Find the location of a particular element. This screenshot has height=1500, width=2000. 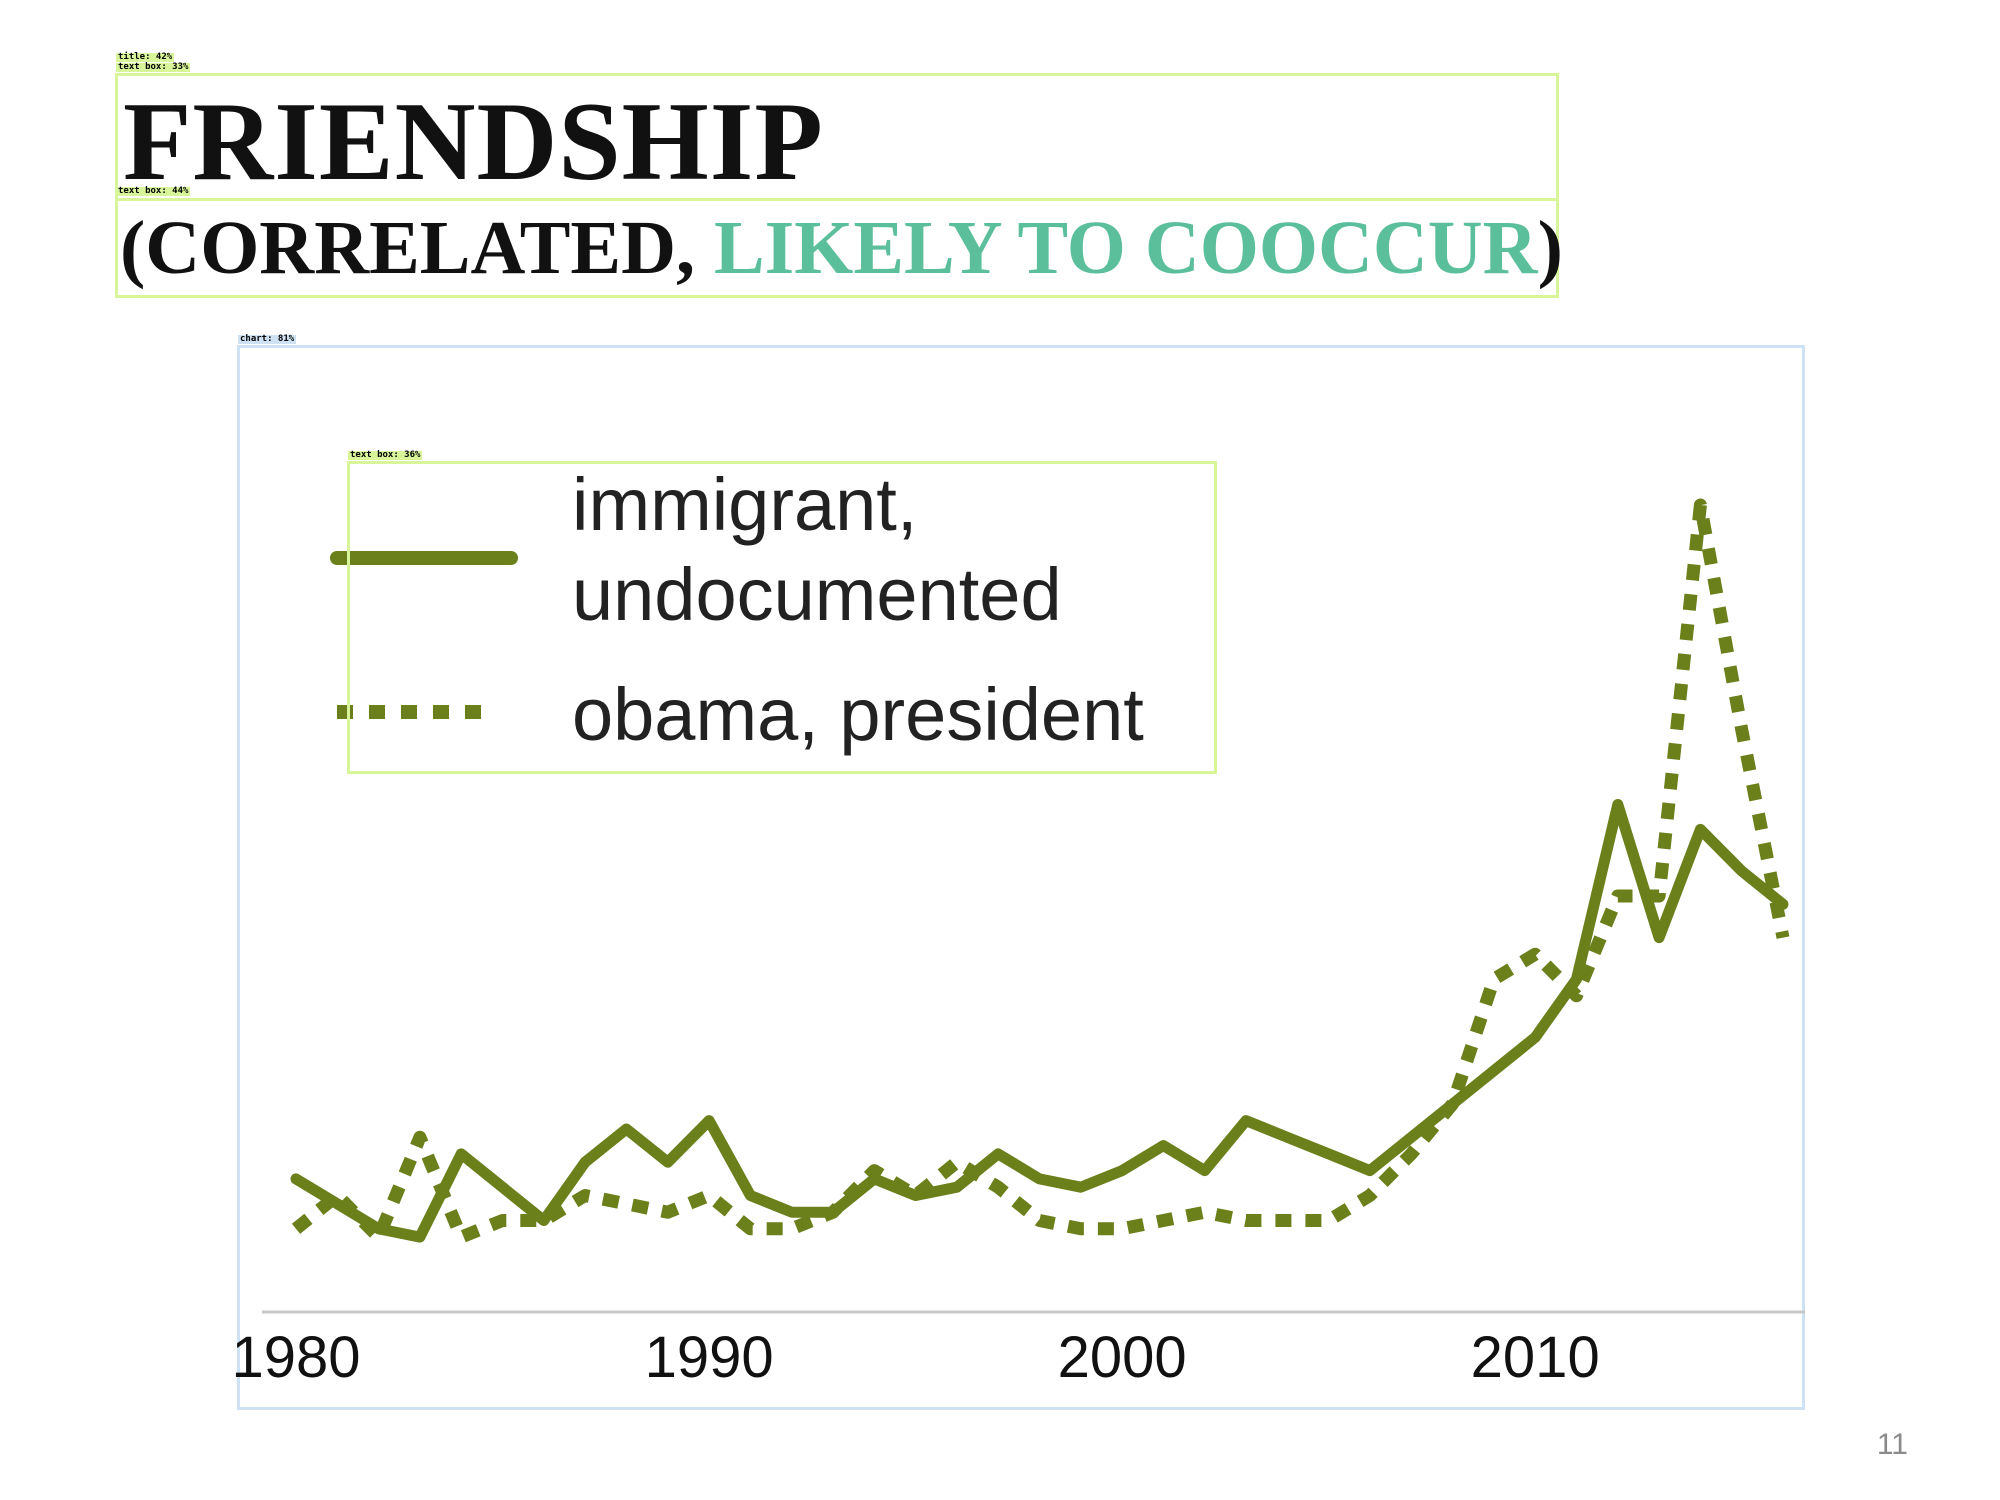

chart-legend: immigrant, undocumented obama, president is located at coordinates (737, 609).